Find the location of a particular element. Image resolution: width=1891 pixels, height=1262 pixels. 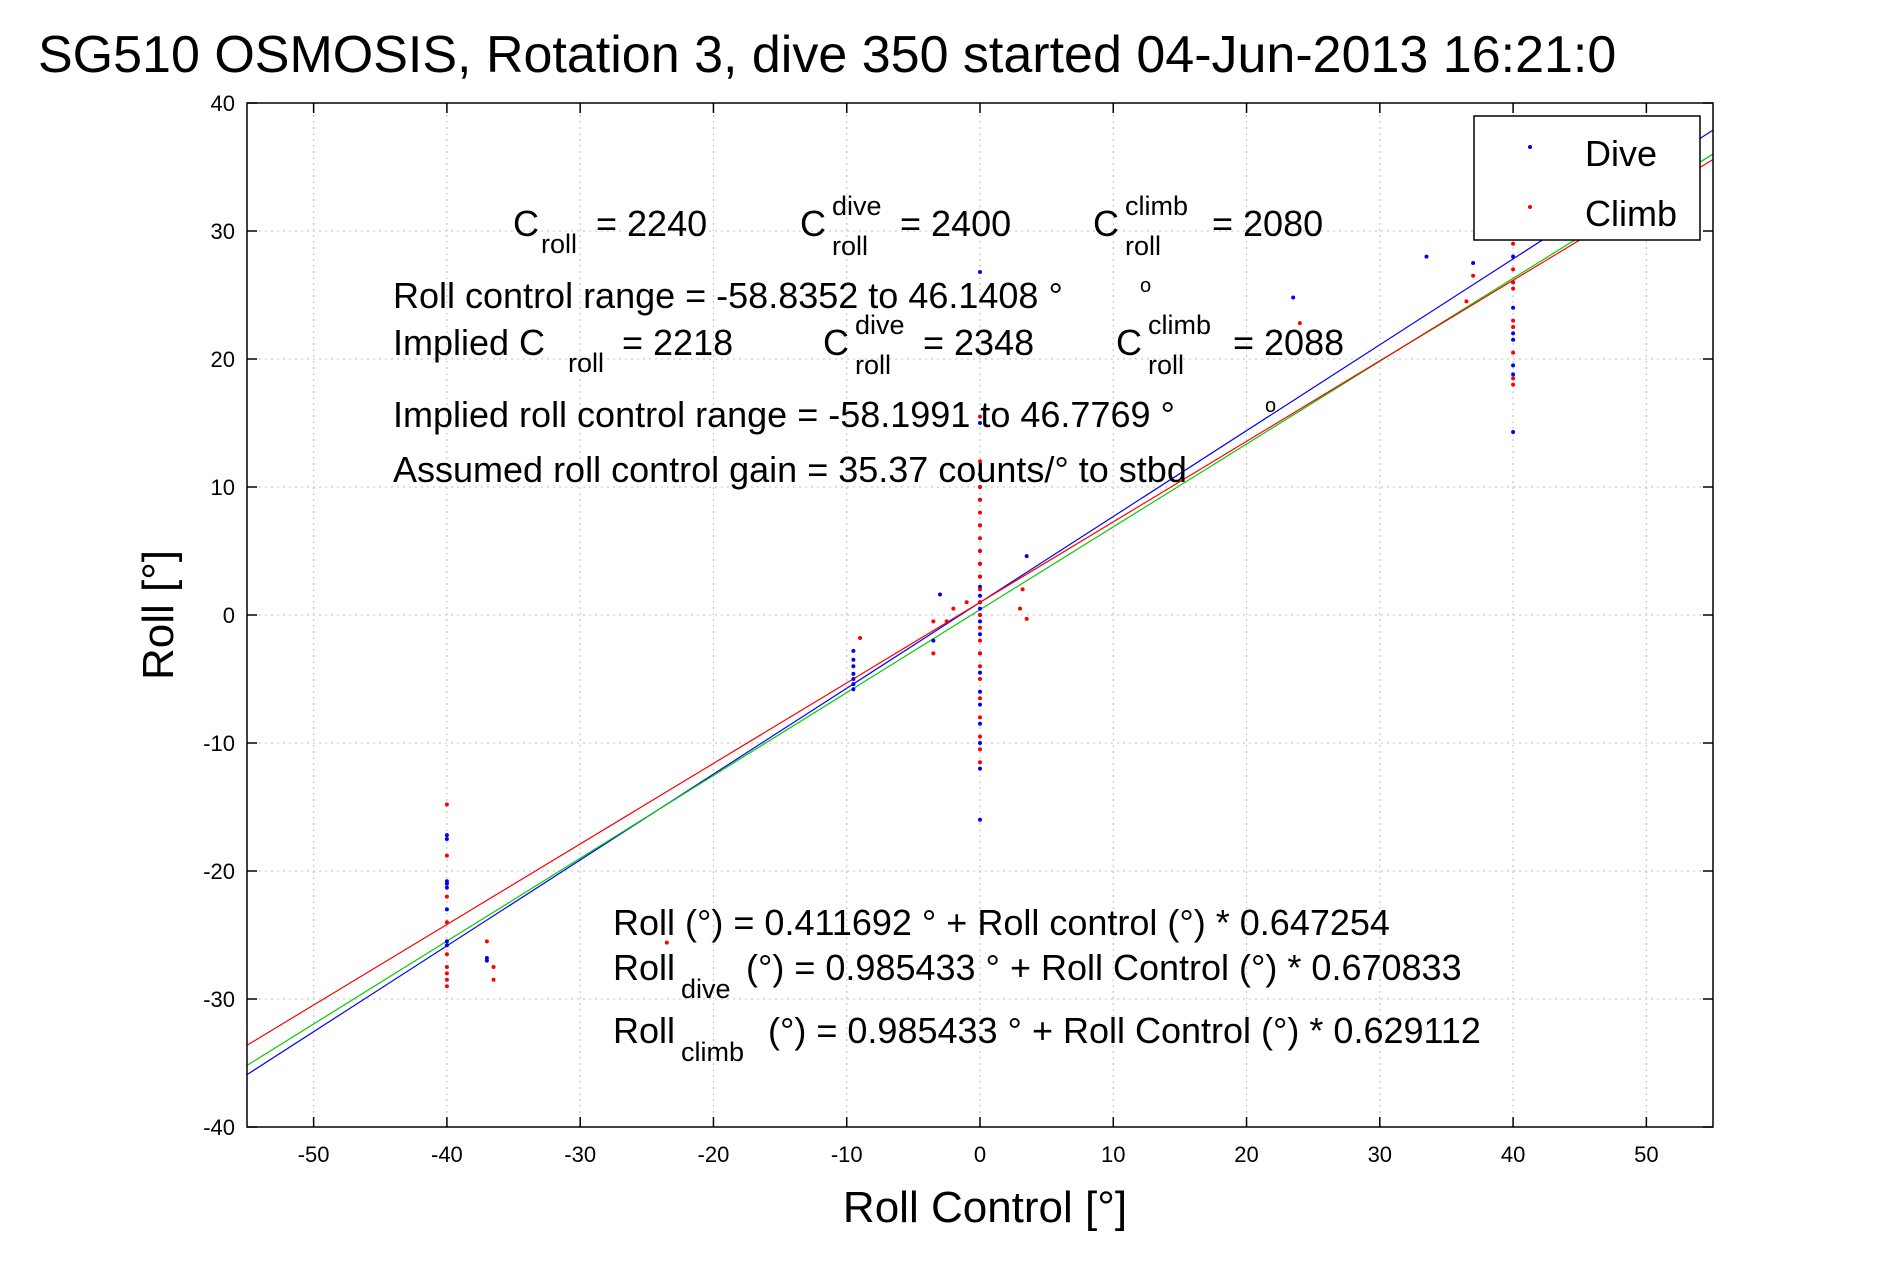

legend-box is located at coordinates (1587, 178).